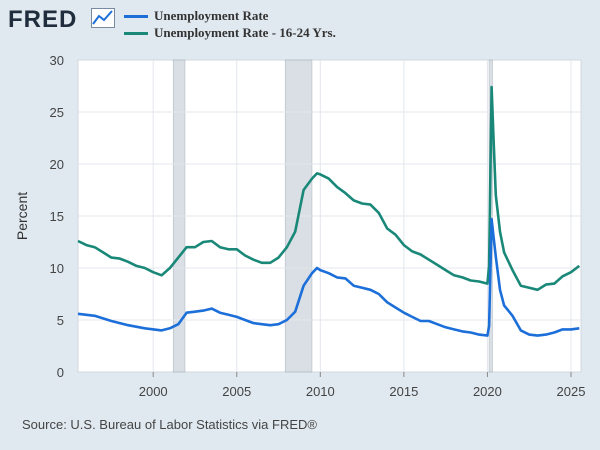  I want to click on legend-item-youth-unemployment-rate: Unemployment Rate - 16-24 Yrs., so click(230, 33).